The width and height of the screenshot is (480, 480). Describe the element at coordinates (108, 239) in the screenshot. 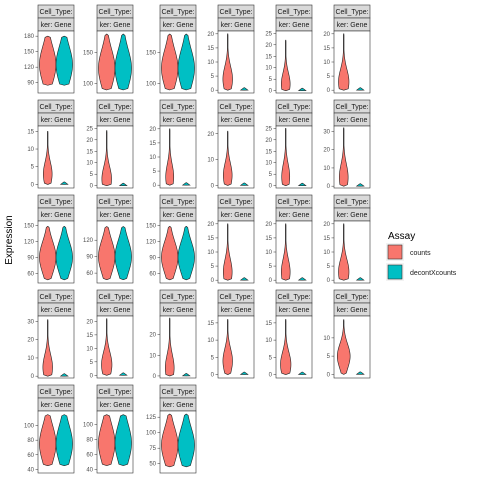

I see `facet-panel: Cell_Type: ker: Gene 60 90 120` at that location.